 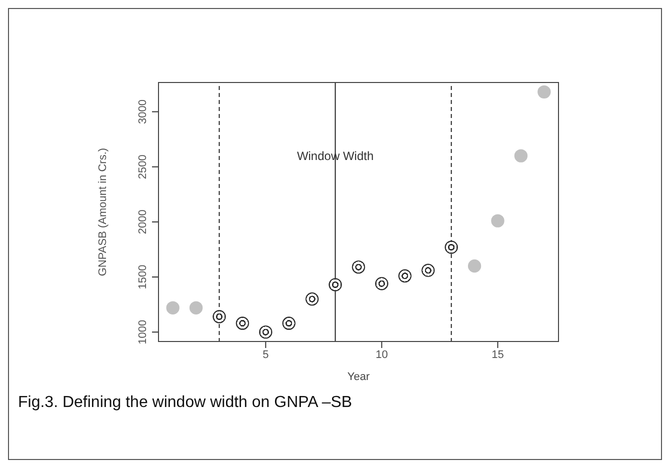 What do you see at coordinates (265, 354) in the screenshot?
I see `x-tick-label: 5` at bounding box center [265, 354].